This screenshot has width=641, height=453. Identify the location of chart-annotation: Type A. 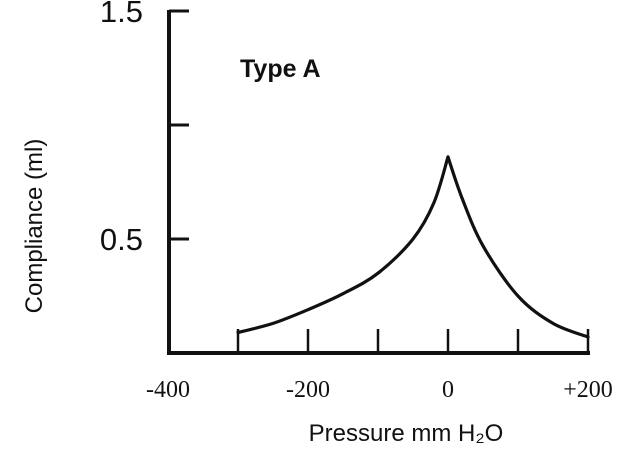
(280, 69).